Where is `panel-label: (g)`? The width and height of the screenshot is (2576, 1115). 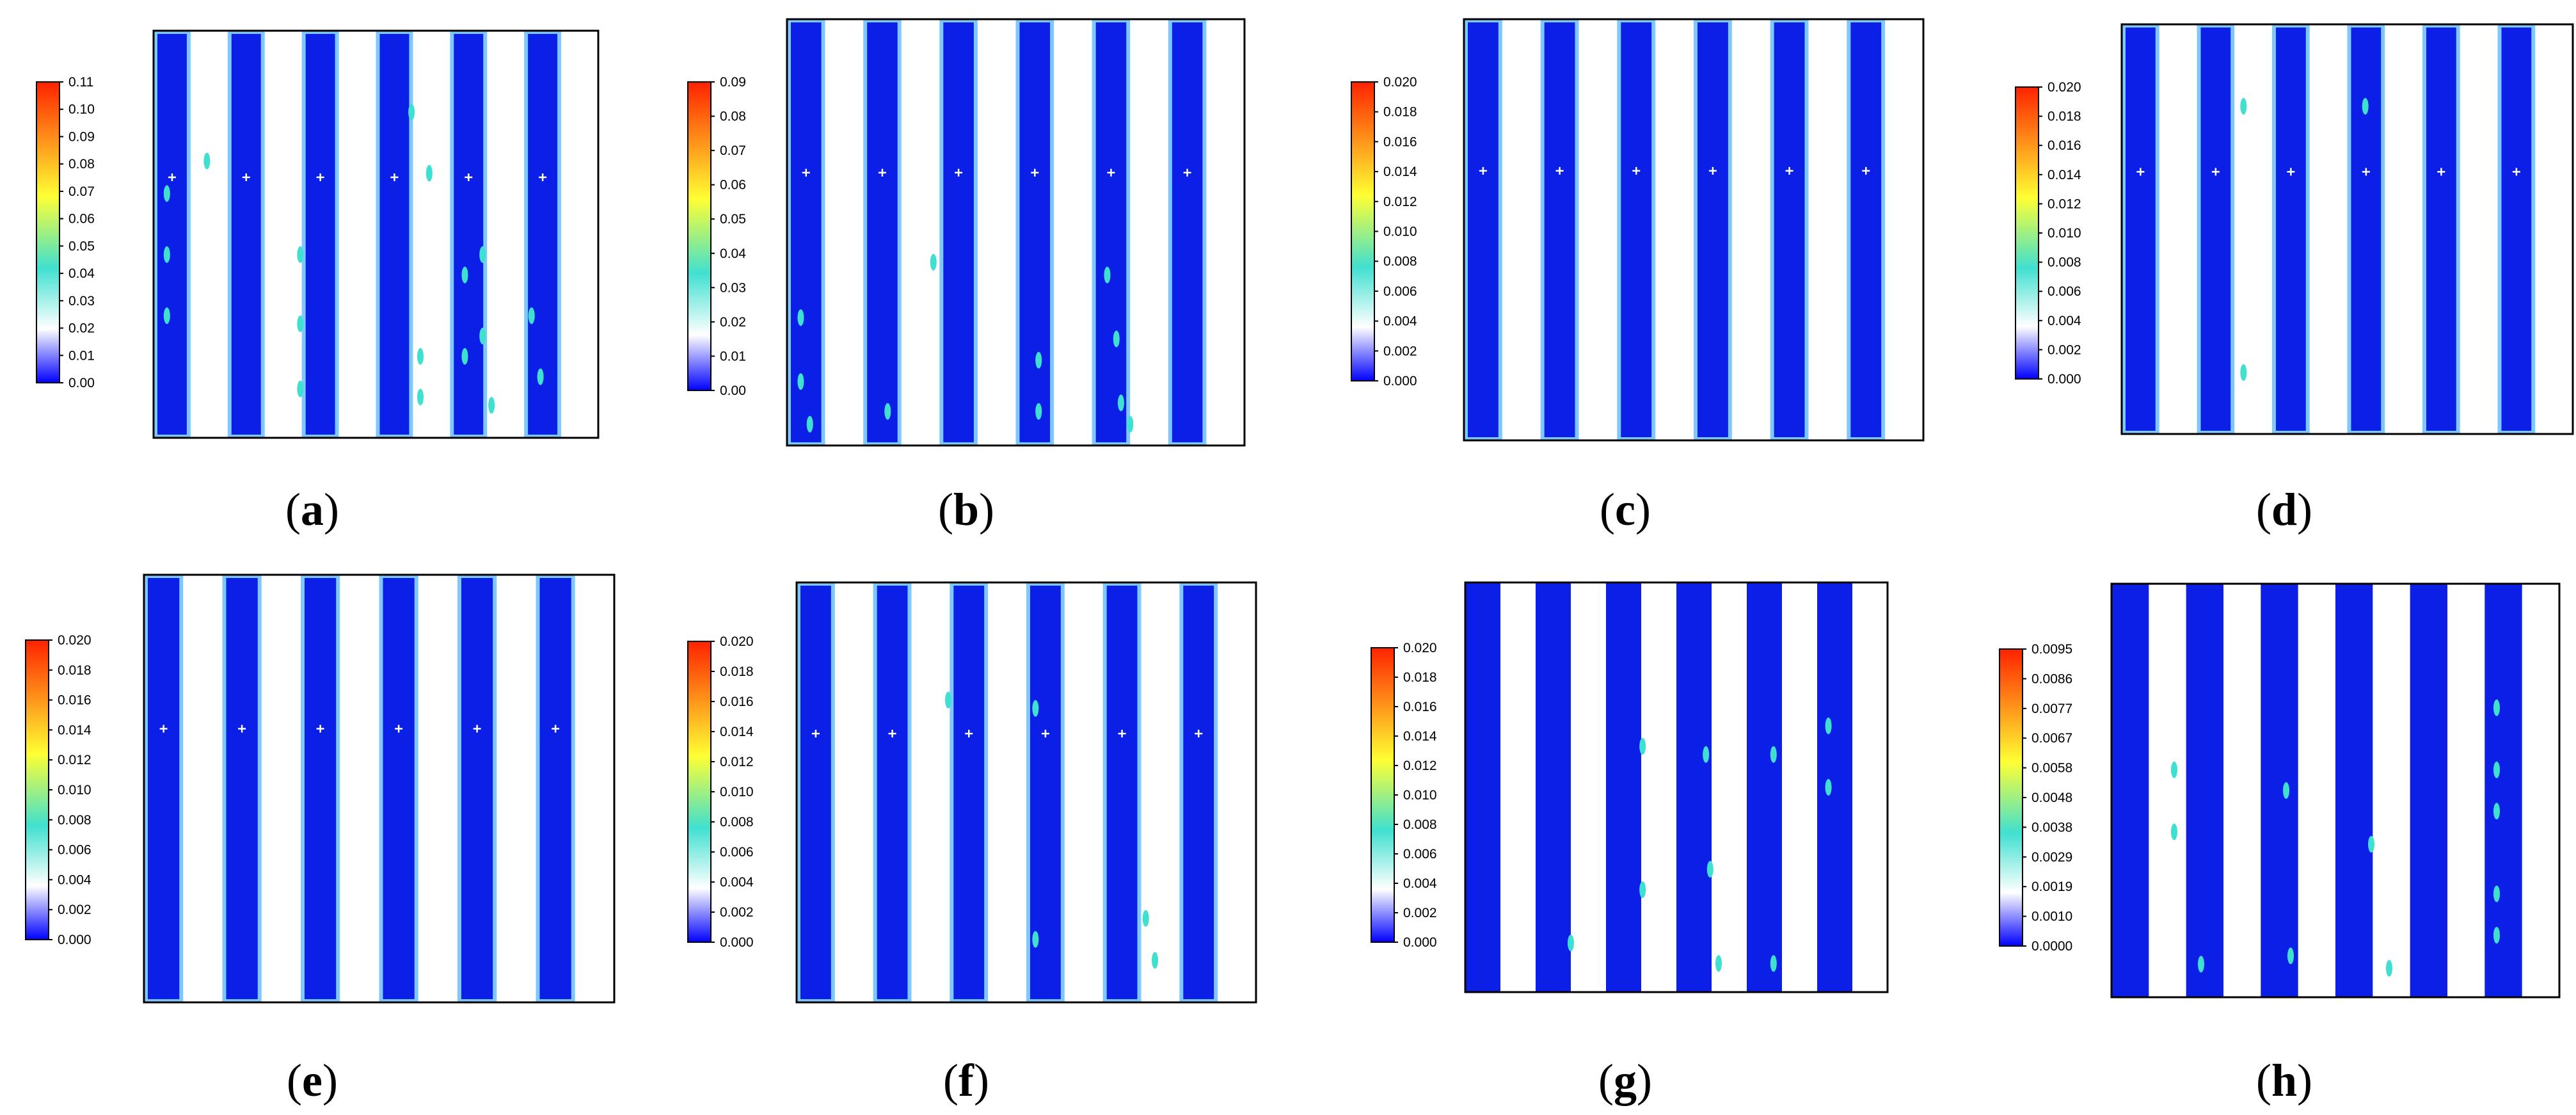 panel-label: (g) is located at coordinates (1625, 1080).